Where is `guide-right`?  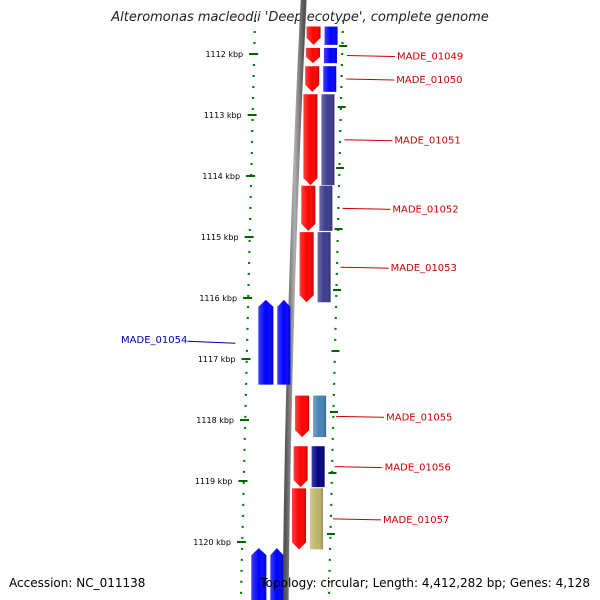
guide-right is located at coordinates (336, 307).